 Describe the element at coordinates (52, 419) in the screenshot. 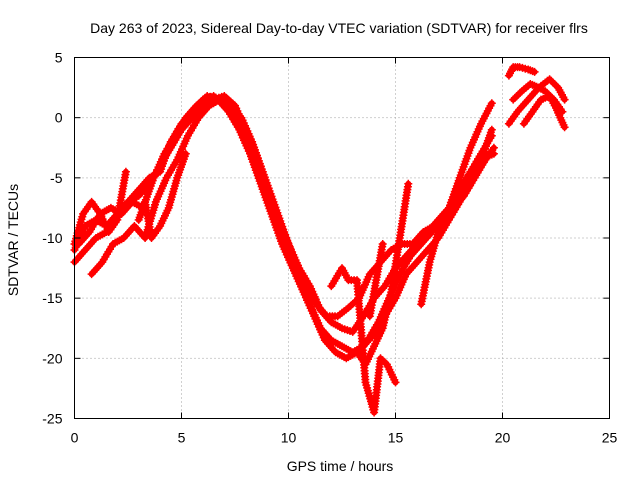

I see `y-tick-label: -25` at that location.